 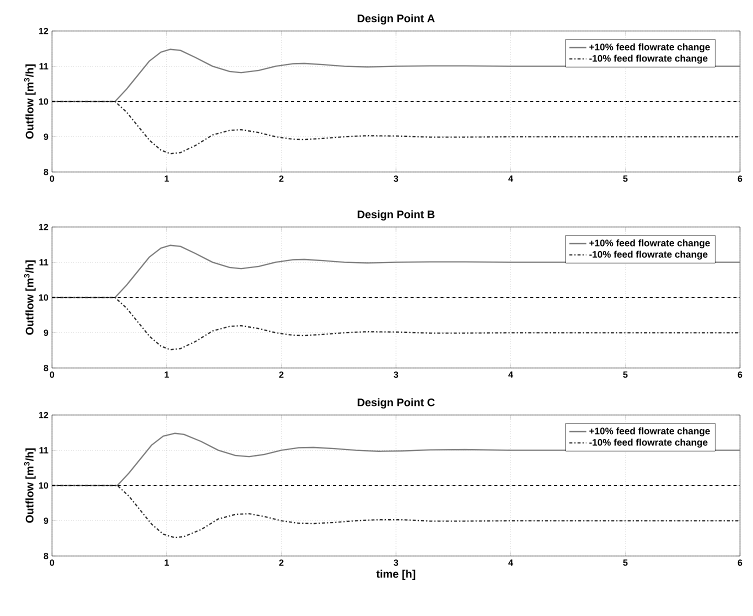 I want to click on chart-title: Design Point A, so click(x=396, y=19).